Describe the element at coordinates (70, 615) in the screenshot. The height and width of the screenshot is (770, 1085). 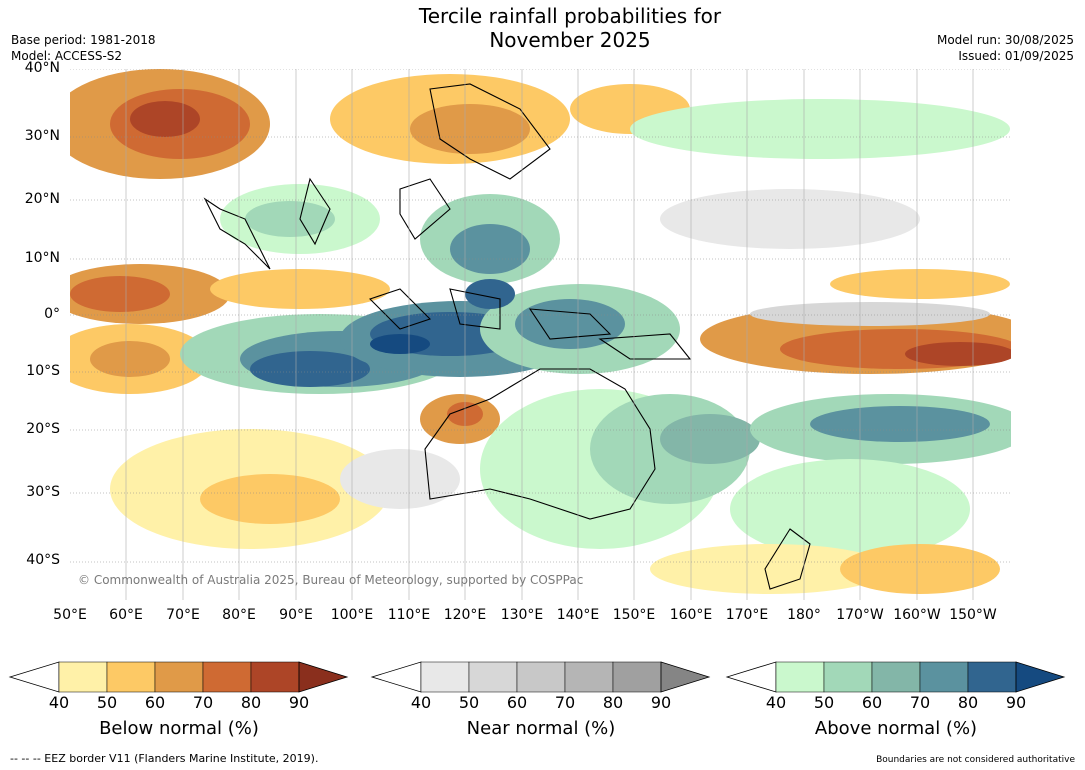
I see `lon-label: 50°E` at that location.